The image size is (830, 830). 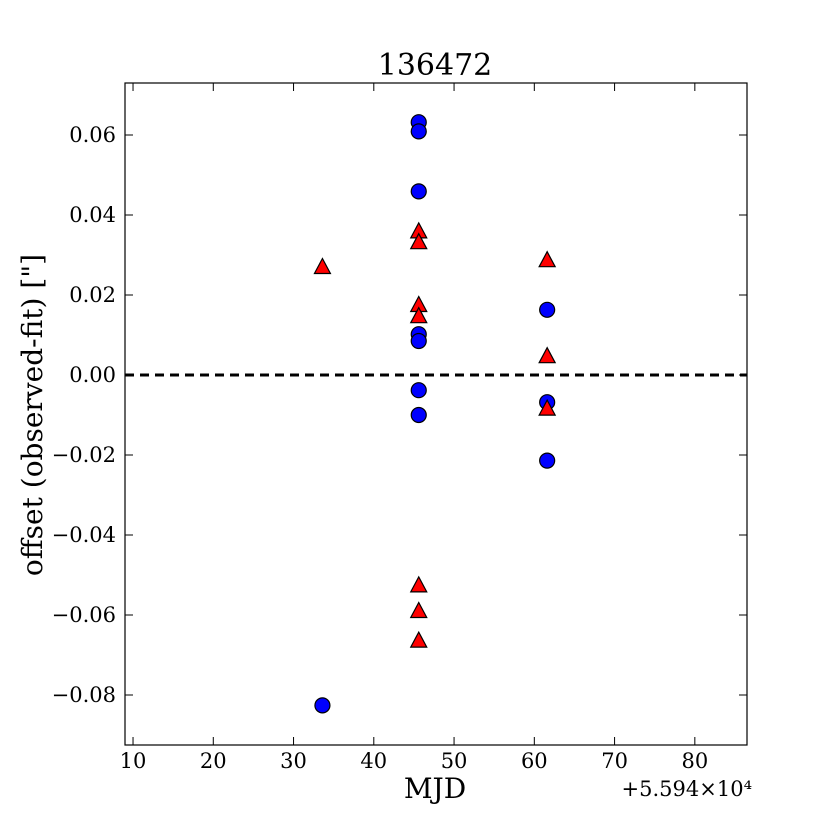 What do you see at coordinates (133, 761) in the screenshot?
I see `x-tick-label: 10` at bounding box center [133, 761].